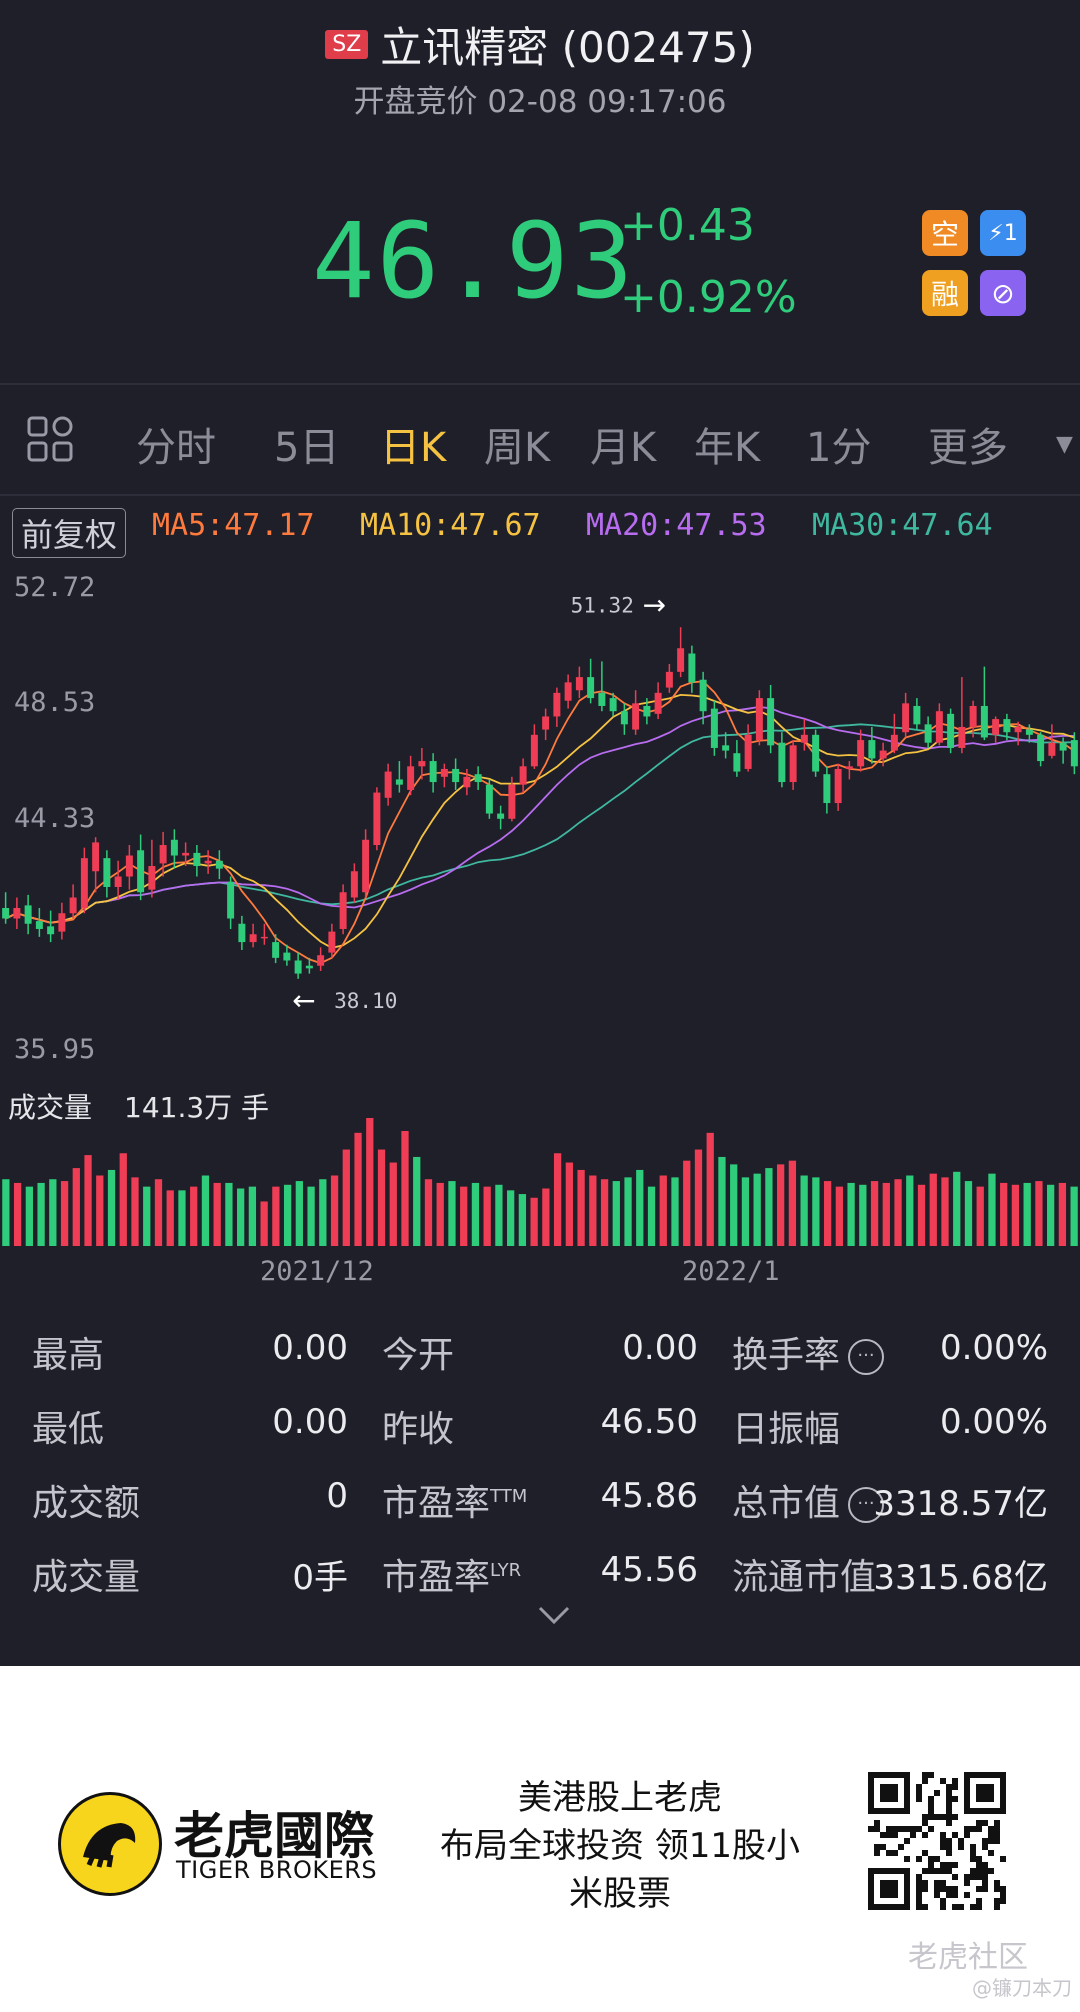 The width and height of the screenshot is (1080, 2012). I want to click on tab-weekly-k: 周K, so click(517, 448).